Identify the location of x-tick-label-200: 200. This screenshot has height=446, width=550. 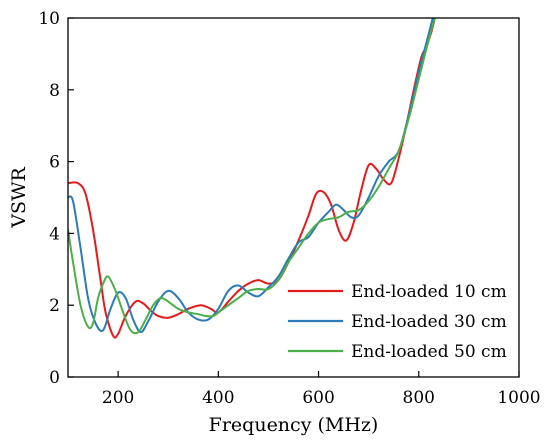
(118, 398).